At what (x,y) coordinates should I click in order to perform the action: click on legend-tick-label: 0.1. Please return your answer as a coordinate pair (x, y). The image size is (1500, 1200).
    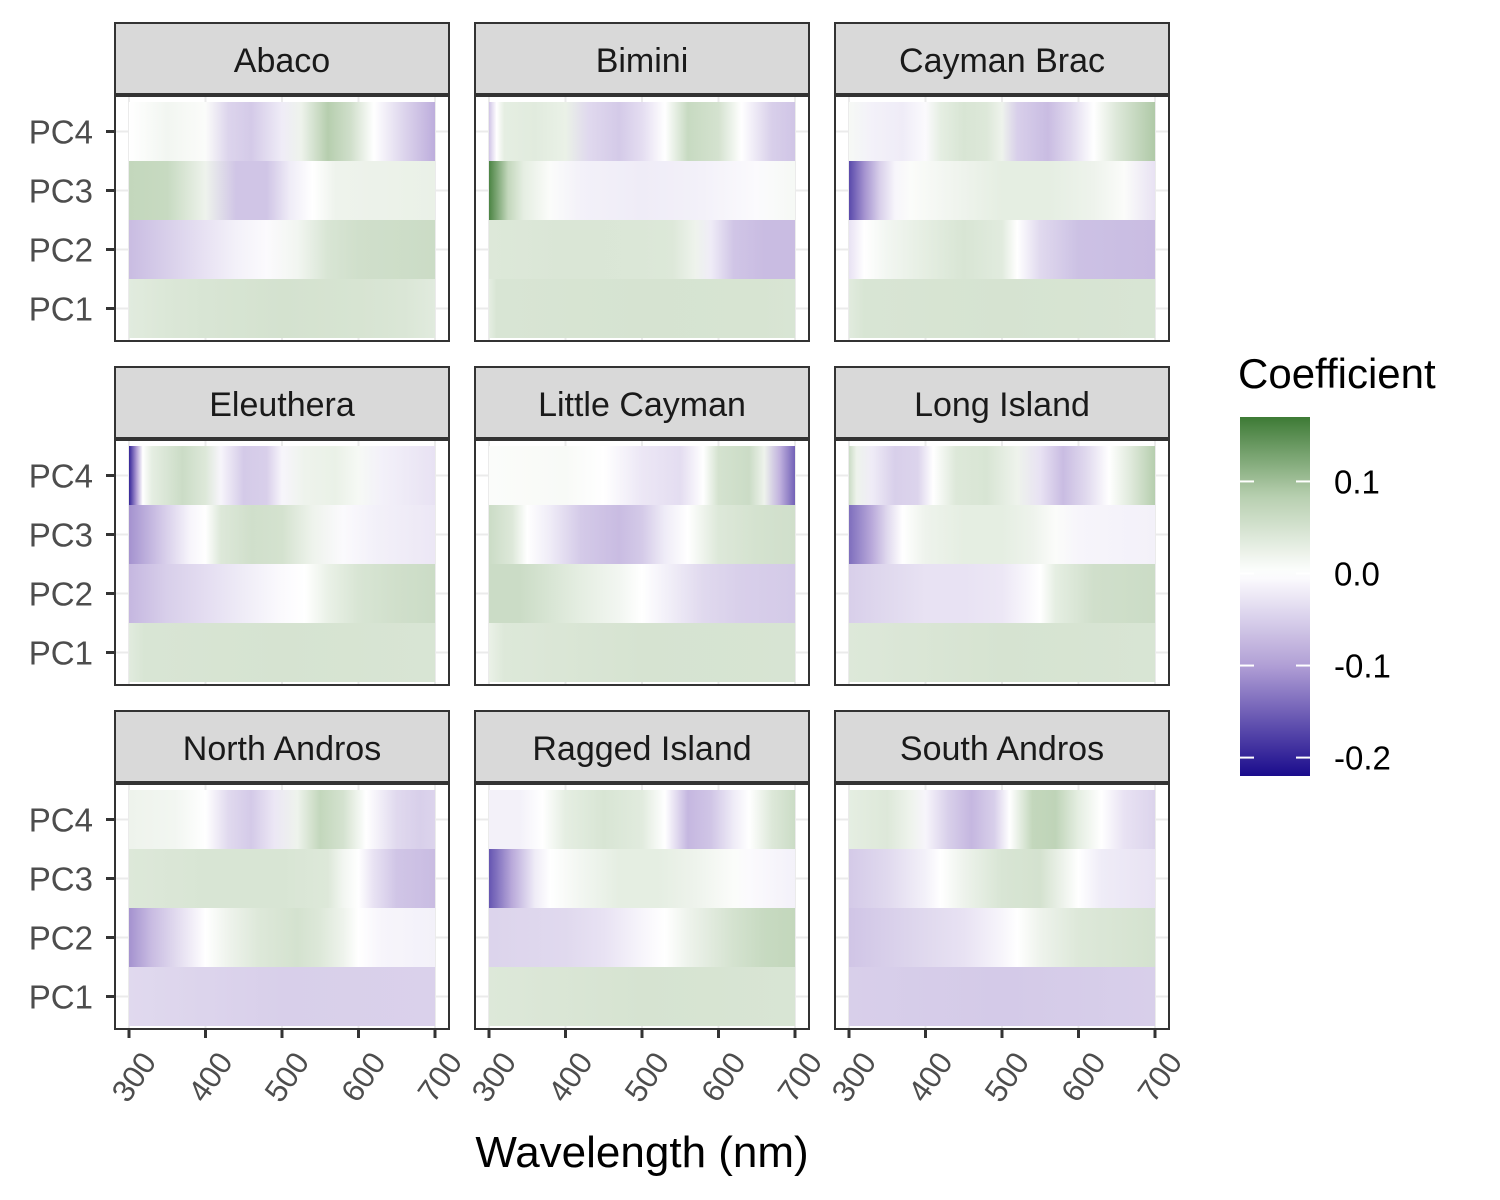
    Looking at the image, I should click on (1357, 481).